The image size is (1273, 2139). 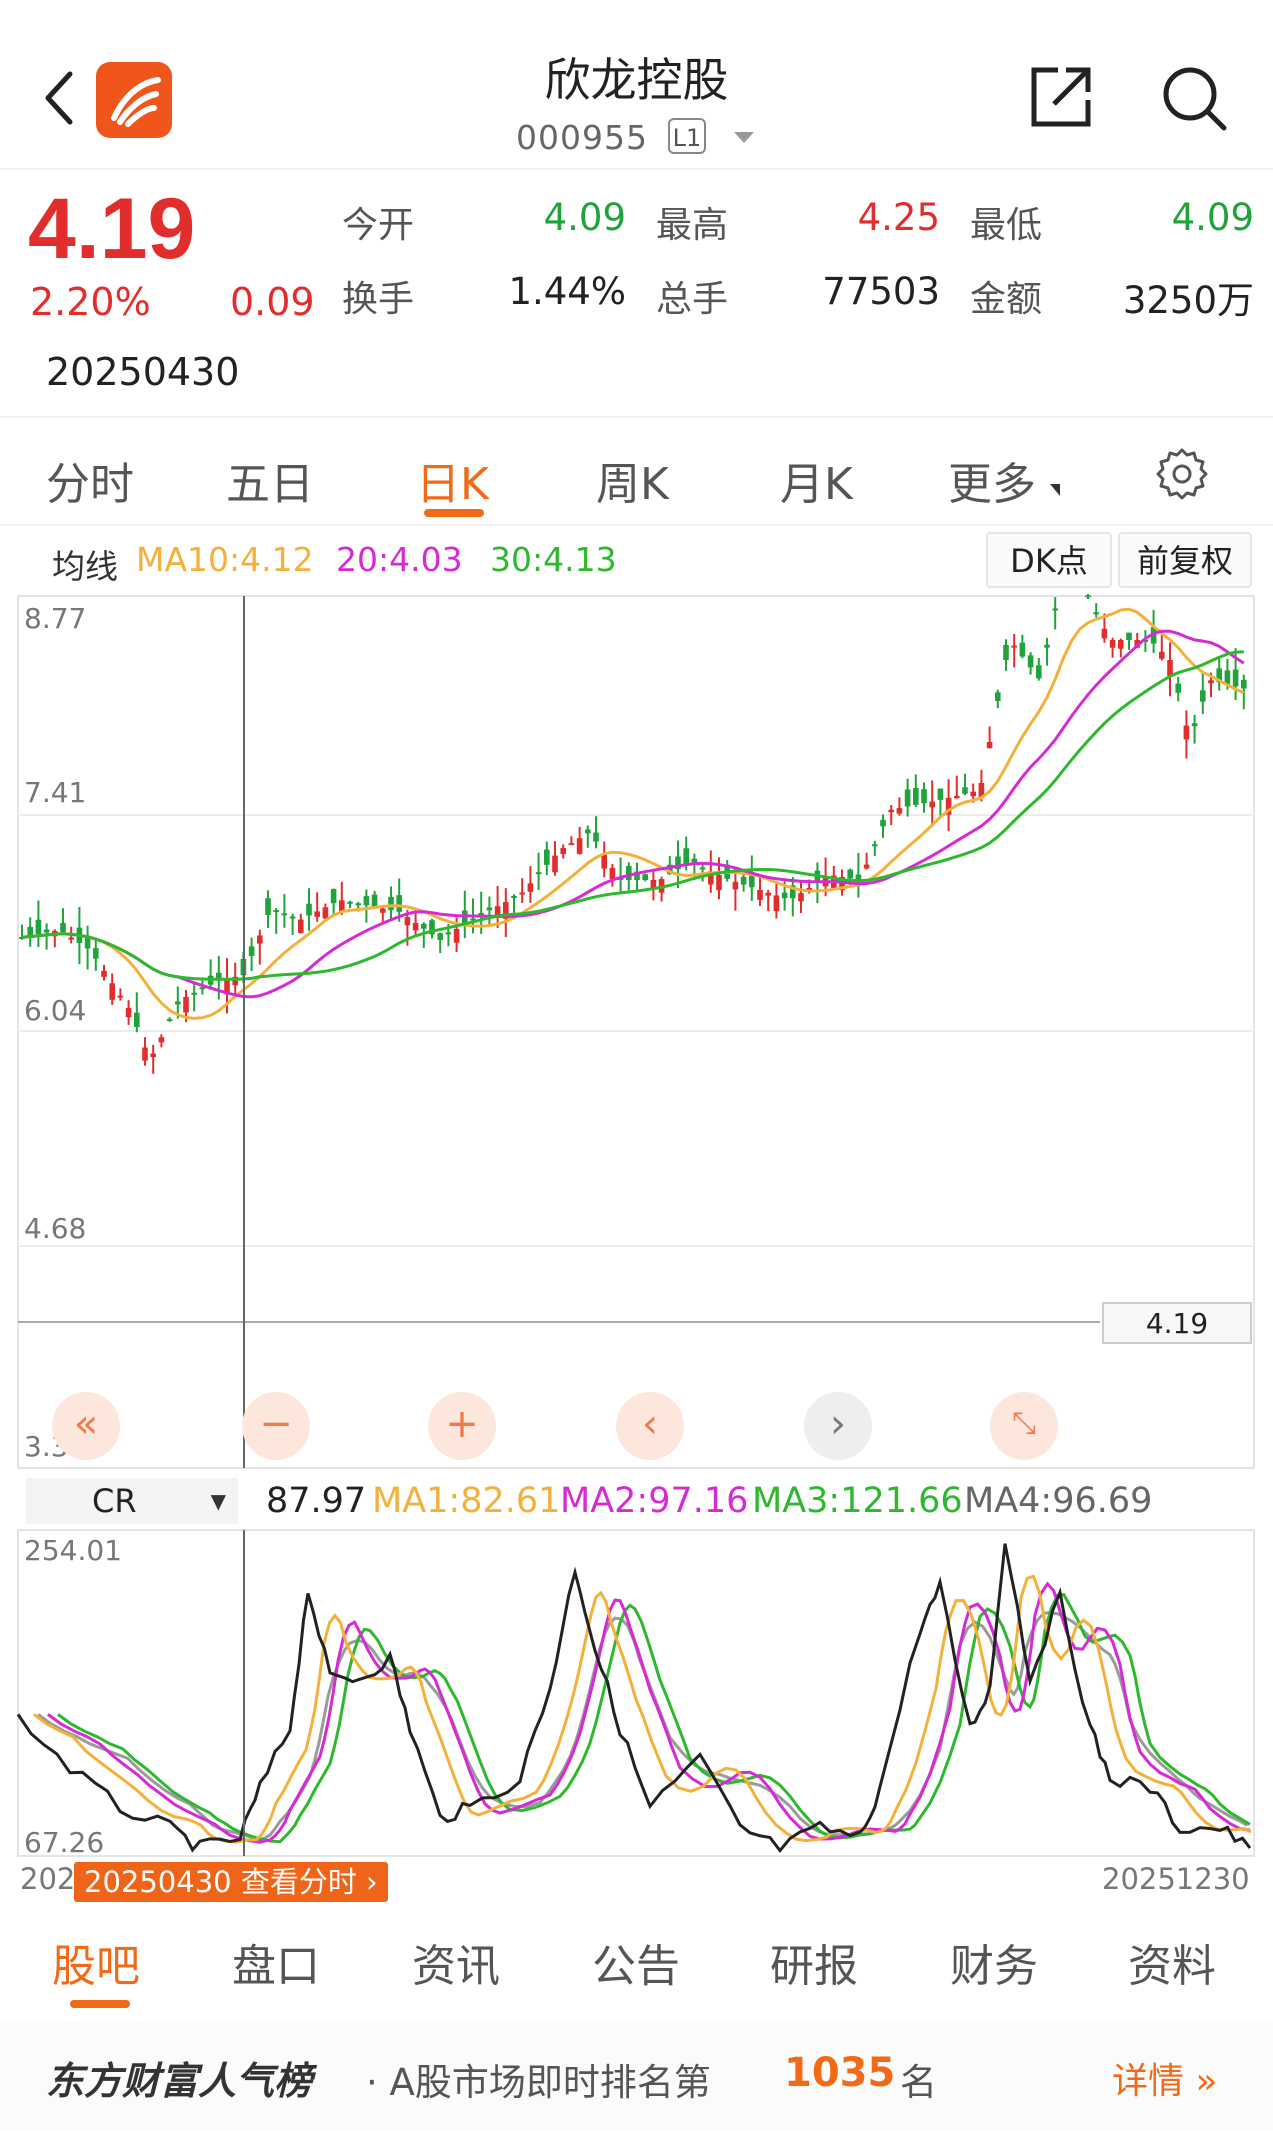 I want to click on tab-profile: 资料, so click(x=1172, y=1966).